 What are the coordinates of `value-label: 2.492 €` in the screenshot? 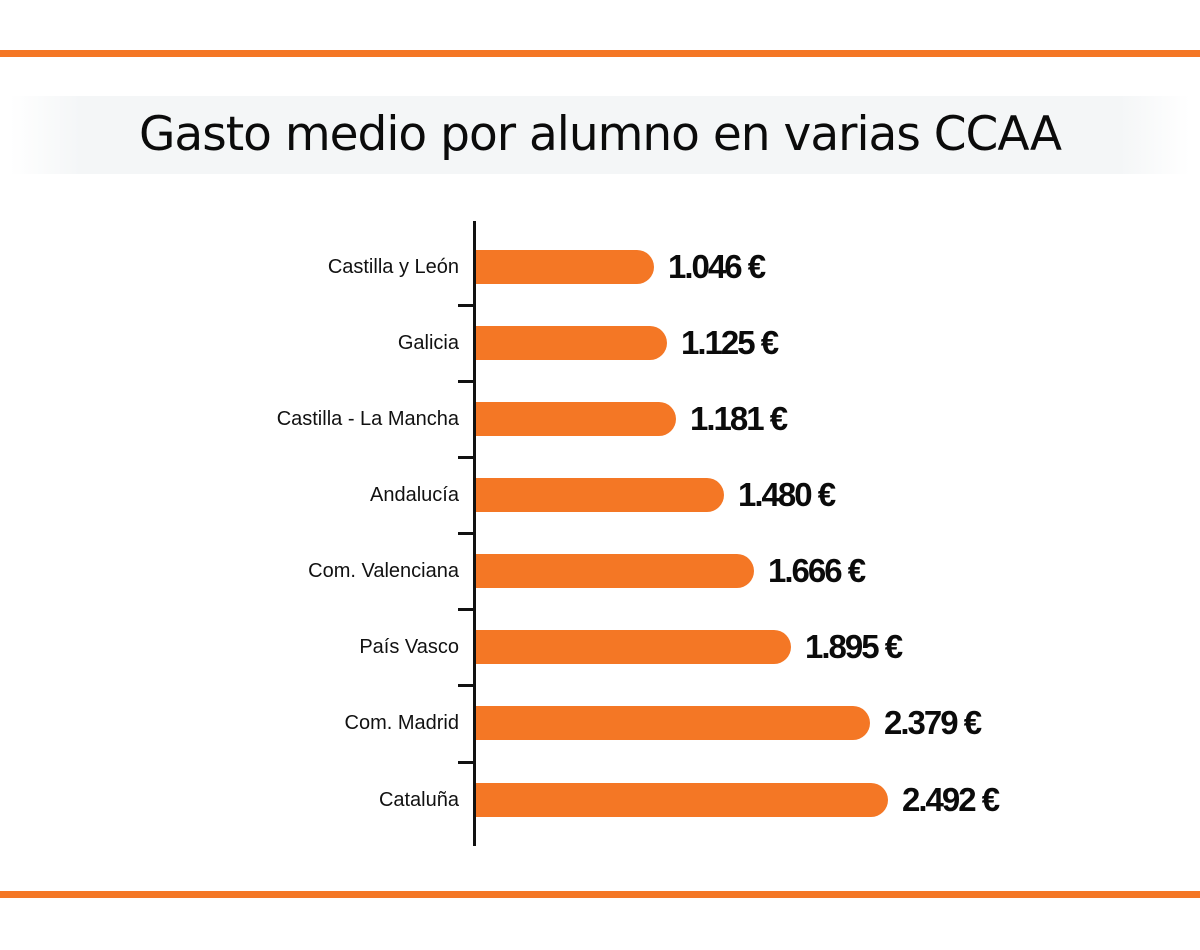 It's located at (951, 799).